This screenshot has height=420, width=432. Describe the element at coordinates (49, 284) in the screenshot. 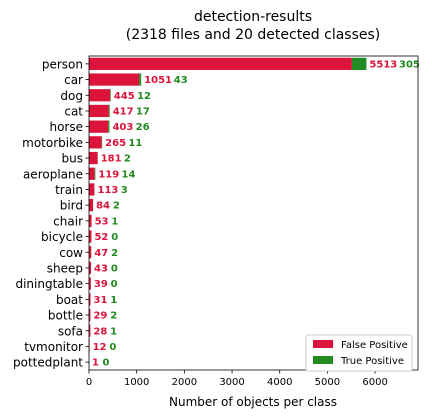

I see `y-tick-label-diningtable: diningtable` at that location.